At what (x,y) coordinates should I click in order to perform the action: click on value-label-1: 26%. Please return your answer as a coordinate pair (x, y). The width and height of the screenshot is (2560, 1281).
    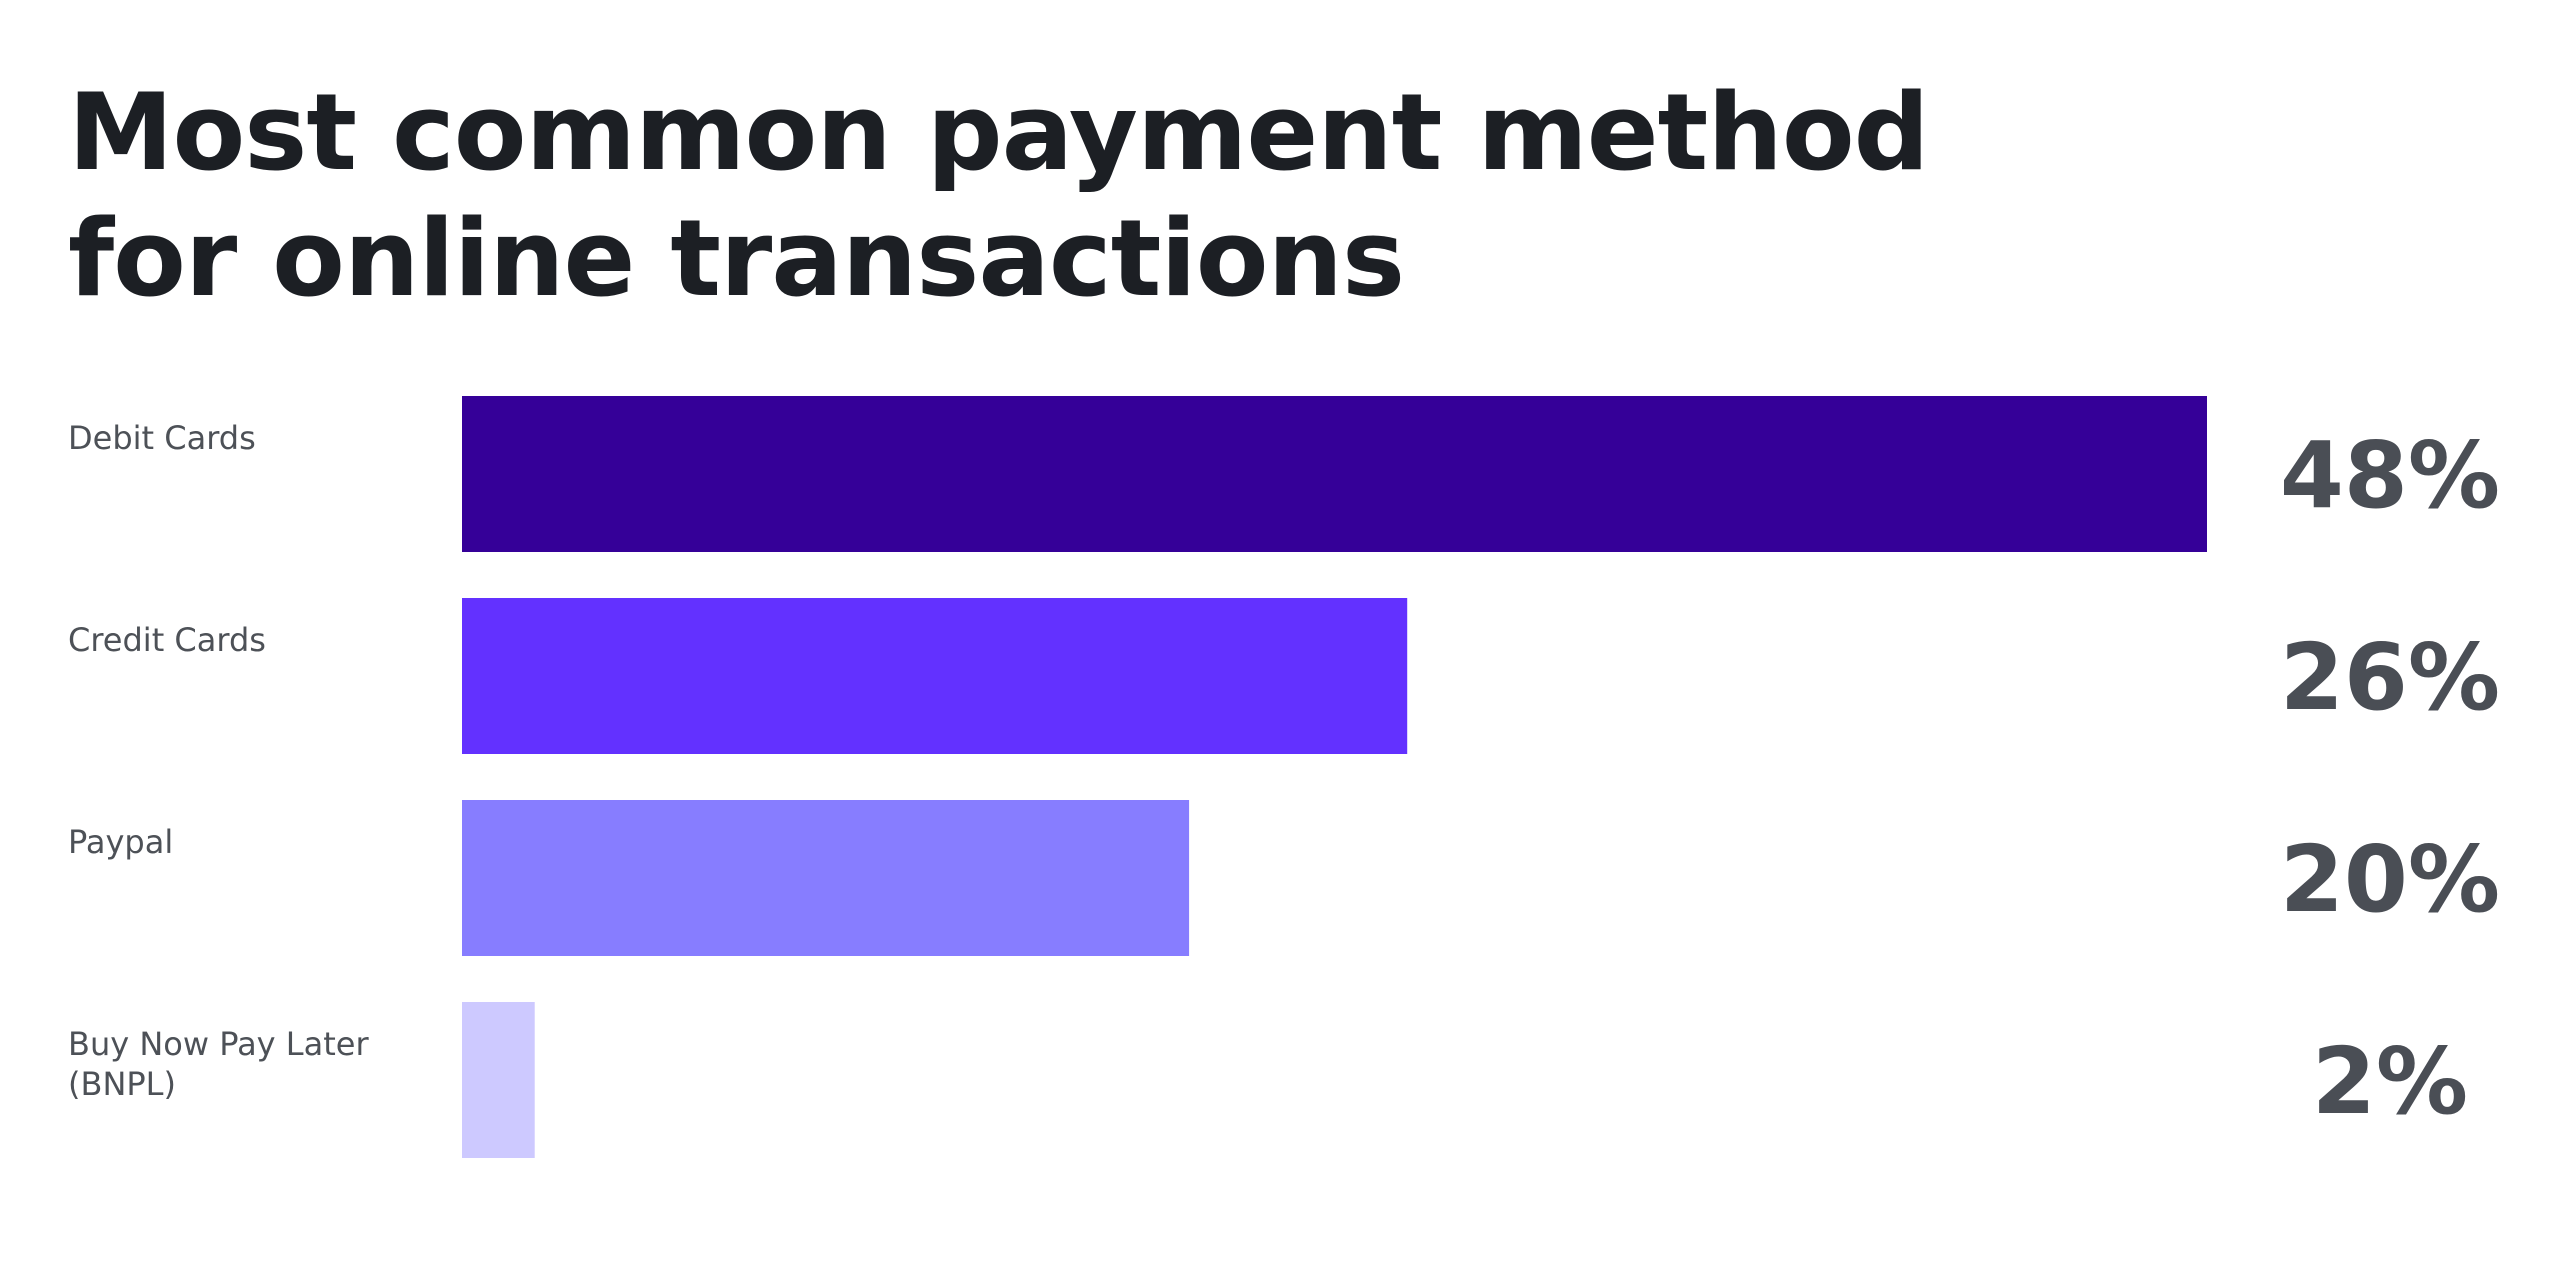
    Looking at the image, I should click on (2390, 677).